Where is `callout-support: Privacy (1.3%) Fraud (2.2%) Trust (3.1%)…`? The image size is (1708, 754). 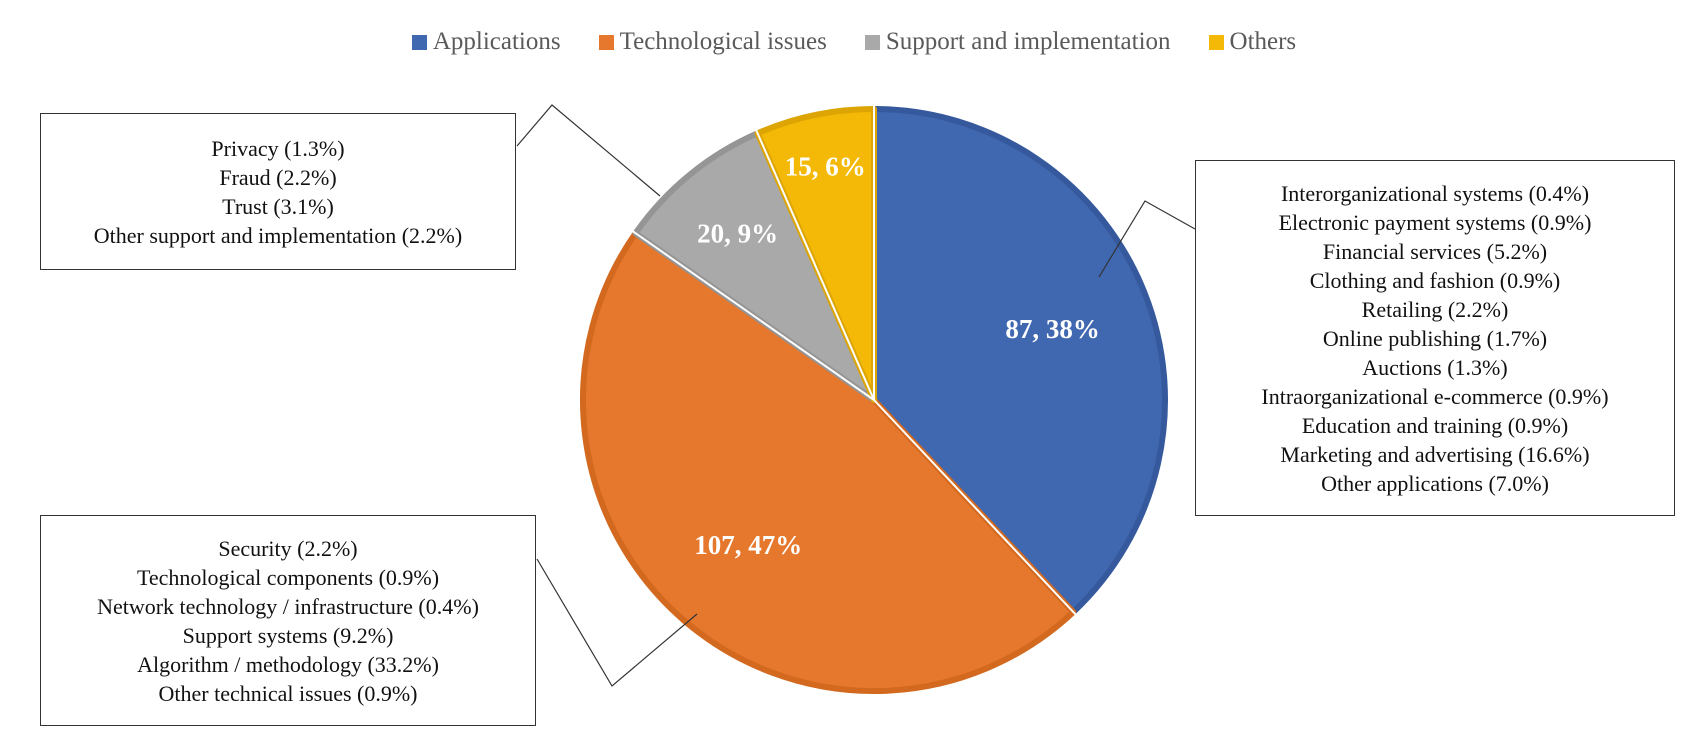 callout-support: Privacy (1.3%) Fraud (2.2%) Trust (3.1%)… is located at coordinates (278, 191).